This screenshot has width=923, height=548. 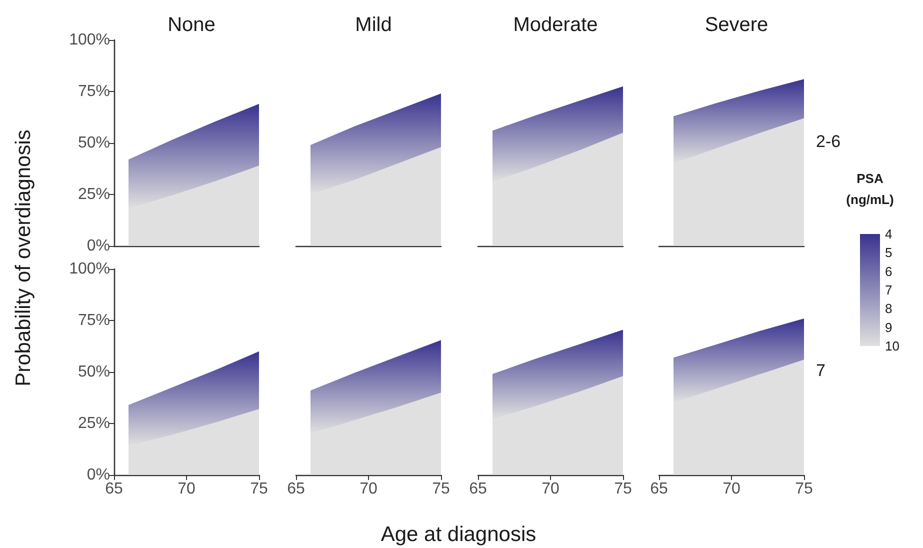 I want to click on chart-title: Moderate, so click(x=555, y=25).